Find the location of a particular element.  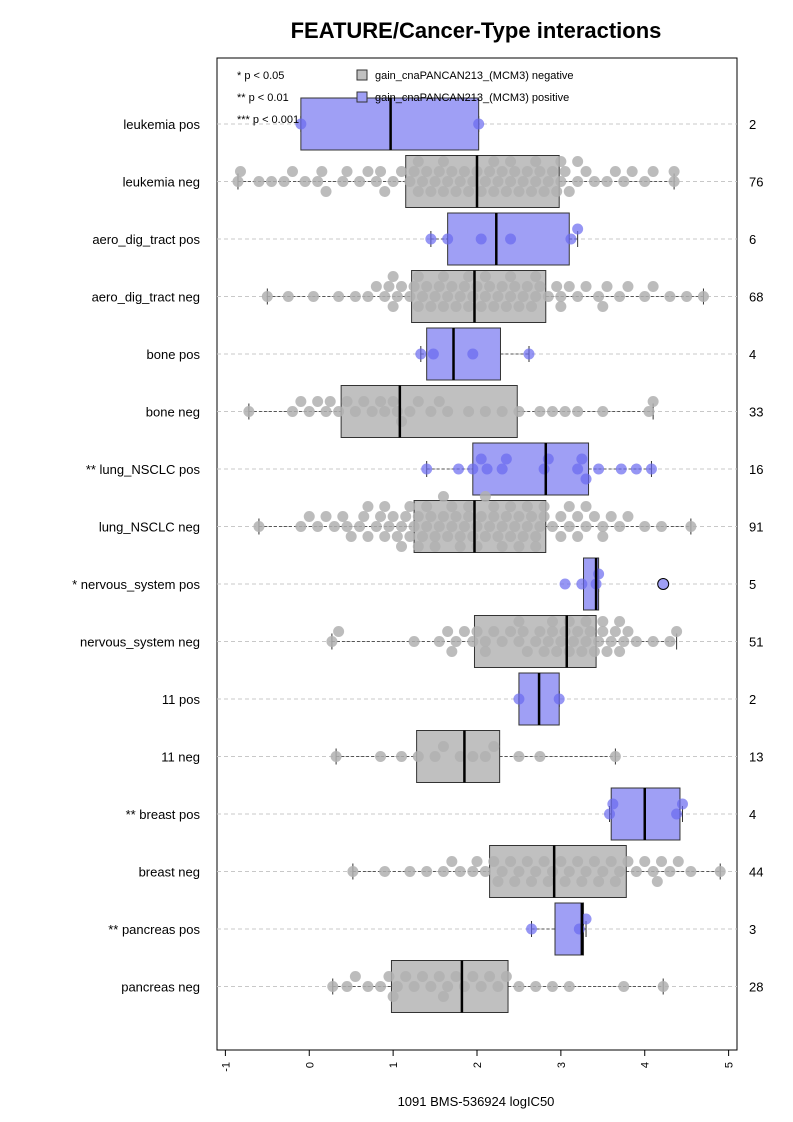

group-count: 3 is located at coordinates (752, 929).